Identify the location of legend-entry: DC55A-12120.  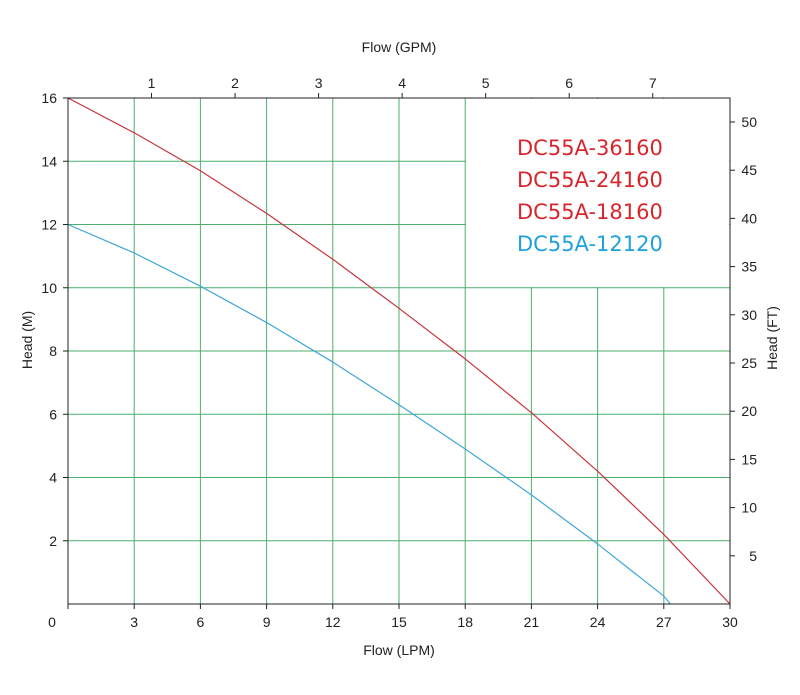
(590, 244).